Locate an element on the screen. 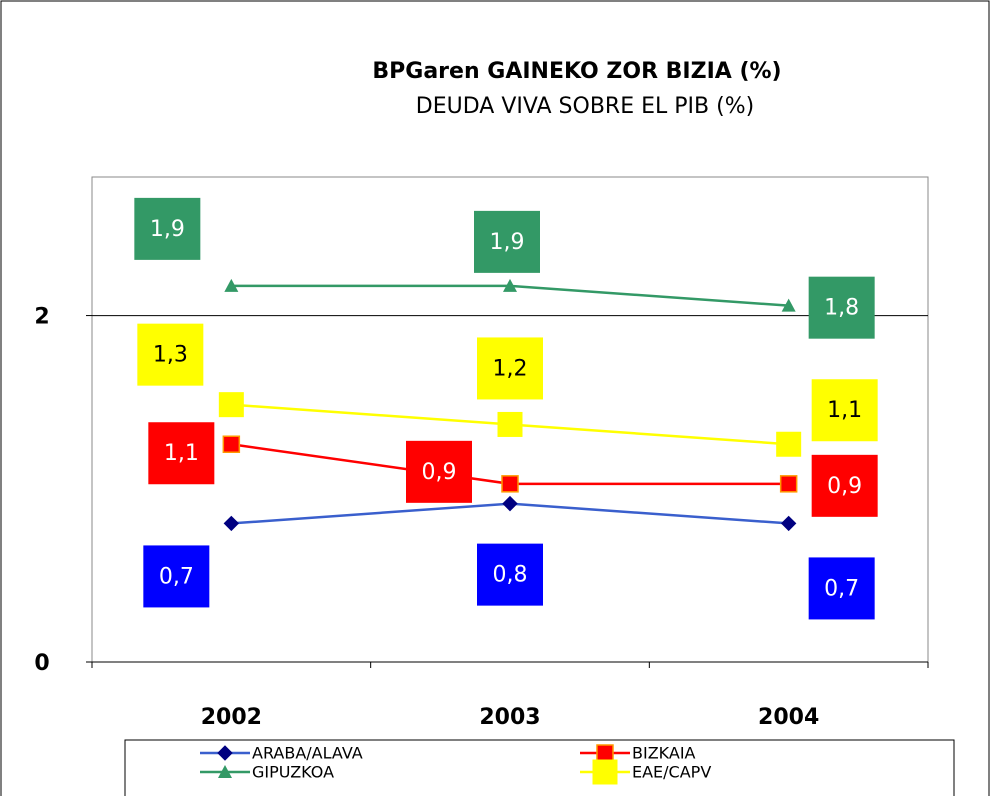 The image size is (991, 800). data-label: 1,8 is located at coordinates (841, 308).